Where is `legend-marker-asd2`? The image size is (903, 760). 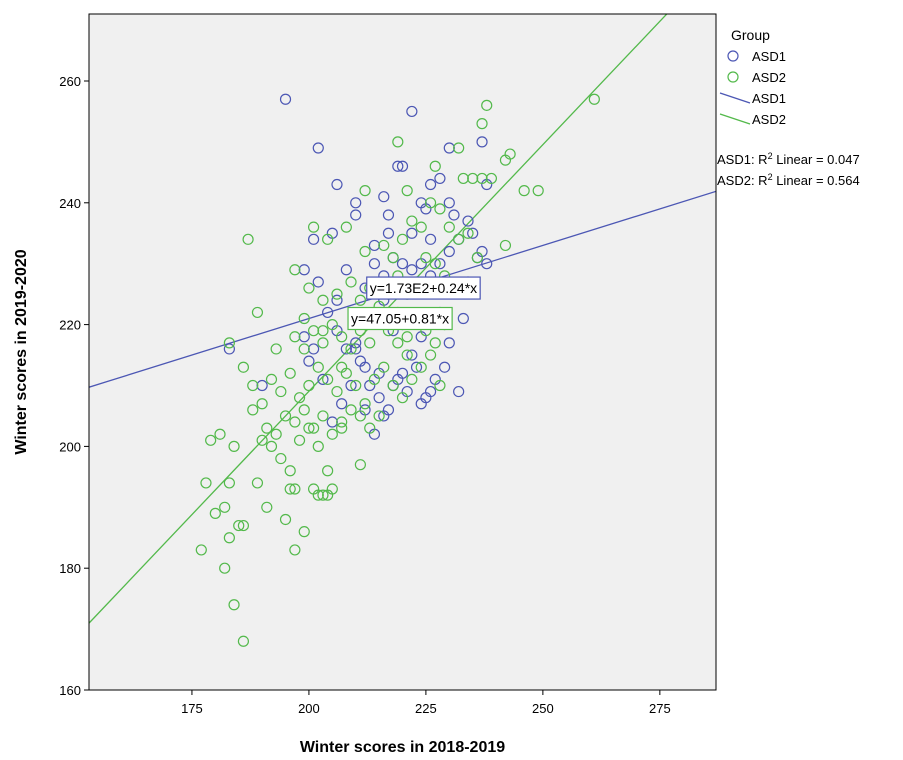 legend-marker-asd2 is located at coordinates (733, 77).